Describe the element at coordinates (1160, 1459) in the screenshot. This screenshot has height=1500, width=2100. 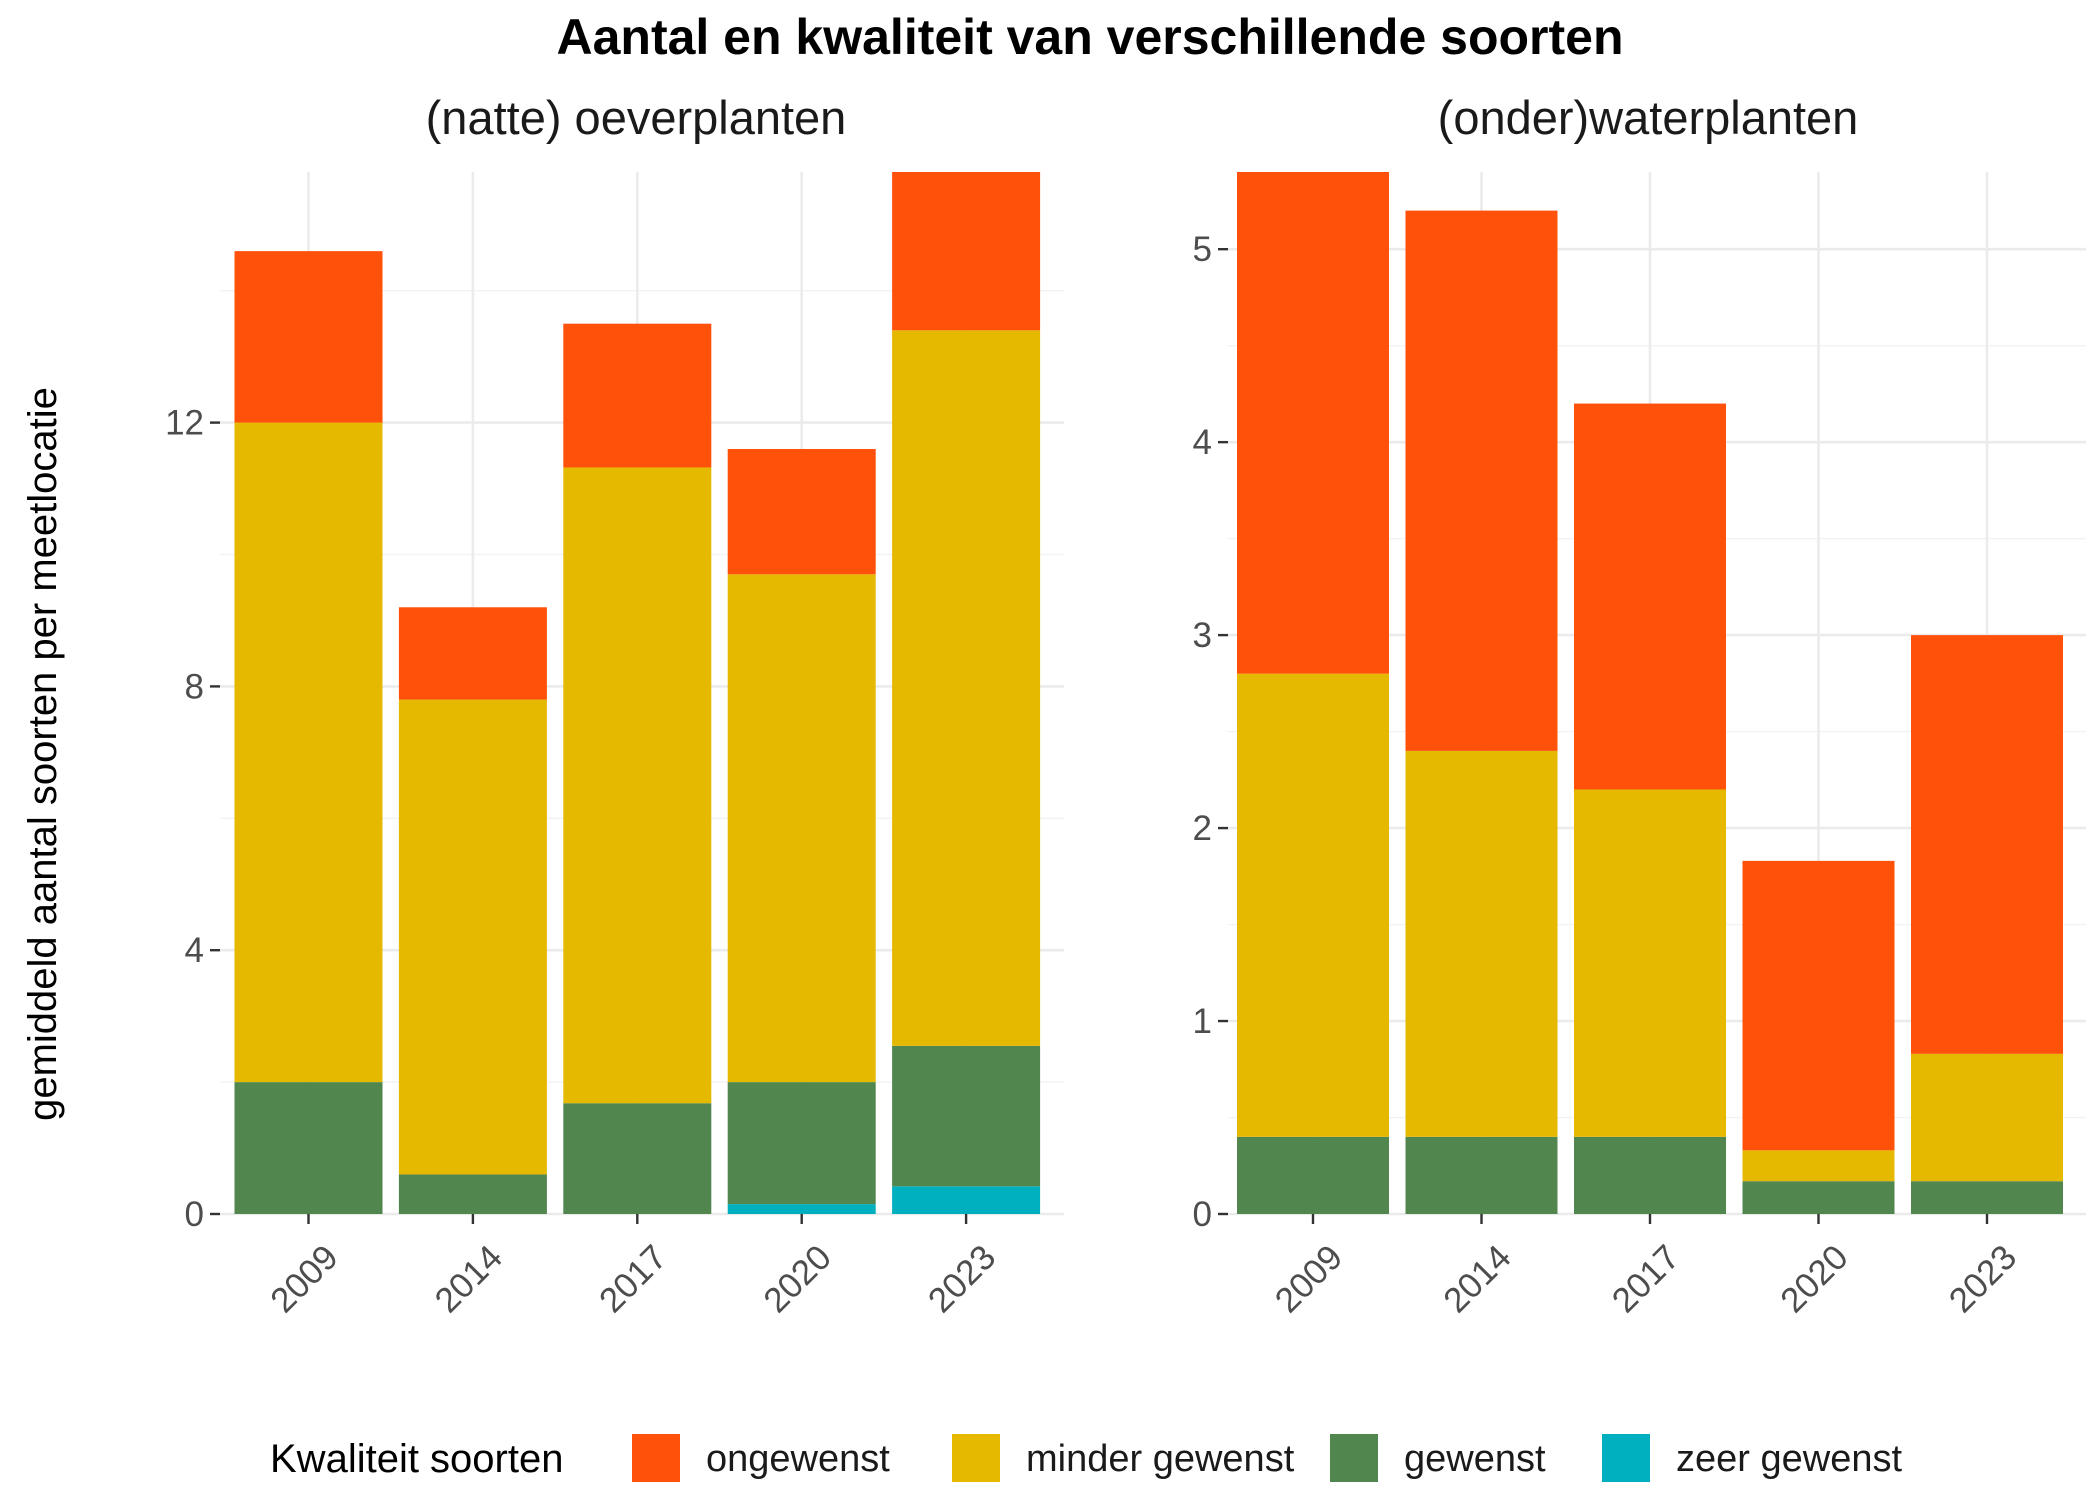
I see `legend-label-minder-gewenst: minder gewenst` at that location.